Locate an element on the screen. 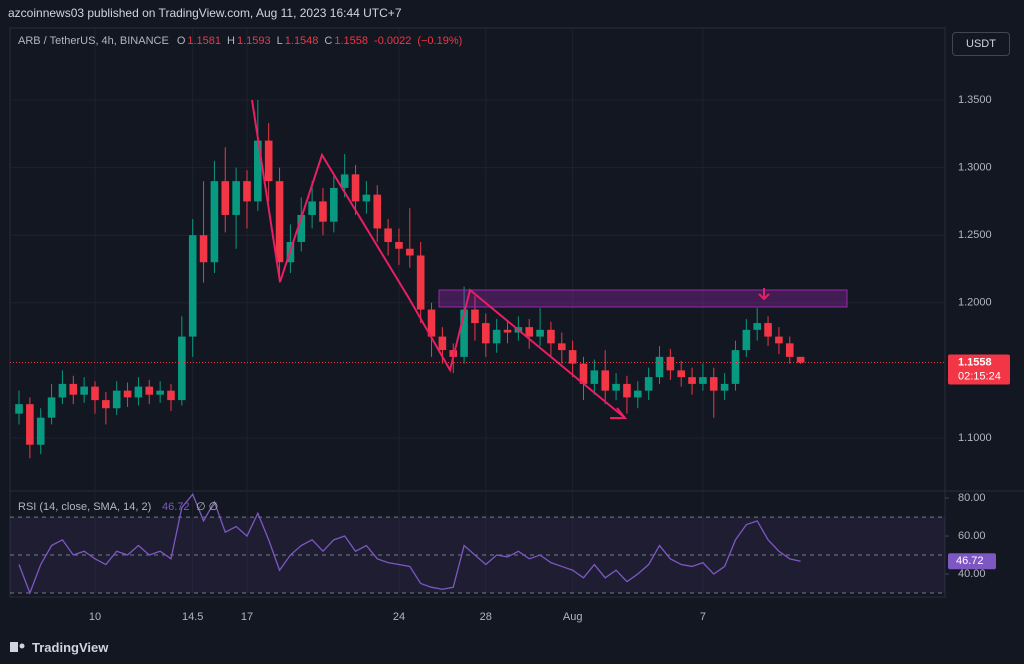 This screenshot has width=1024, height=664. rsi-value-label: 46.72 is located at coordinates (970, 561).